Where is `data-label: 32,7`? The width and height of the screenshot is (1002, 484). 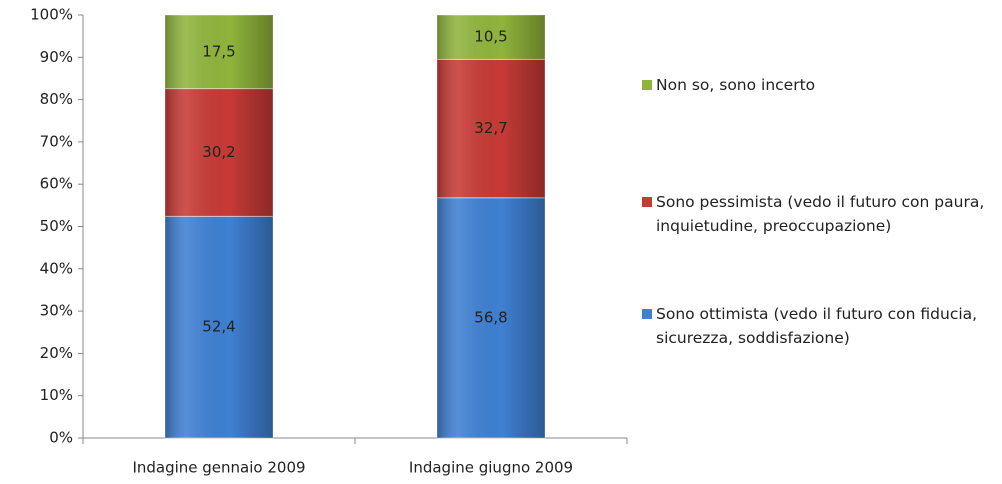 data-label: 32,7 is located at coordinates (490, 128).